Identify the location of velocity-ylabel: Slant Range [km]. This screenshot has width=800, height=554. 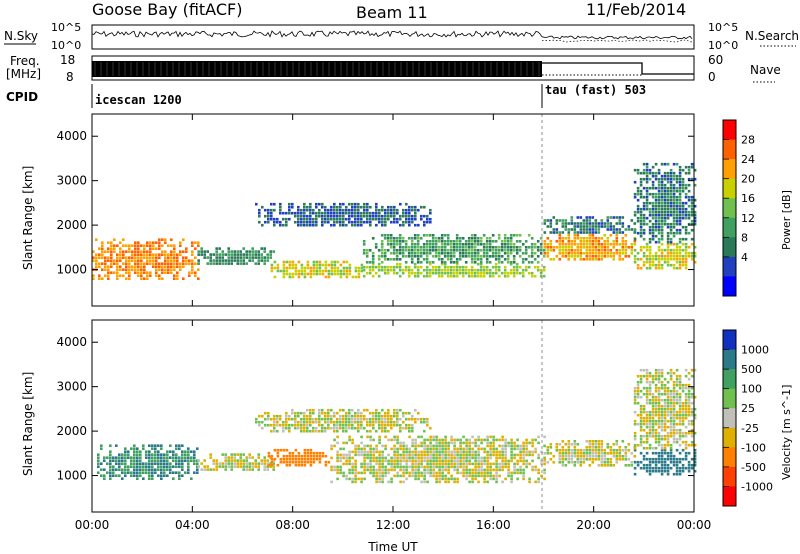
(28, 424).